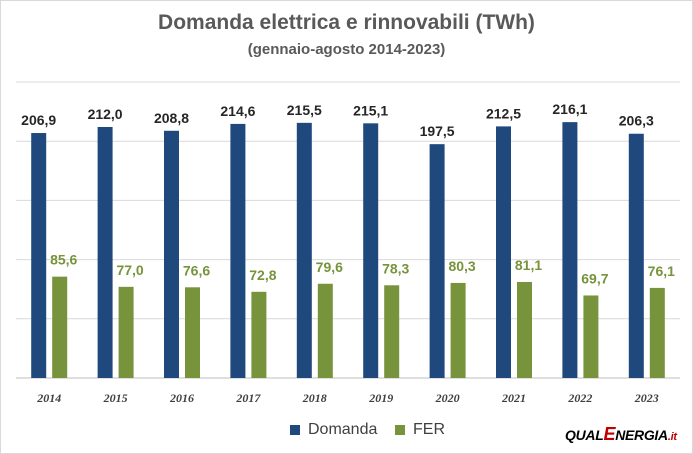 Image resolution: width=693 pixels, height=454 pixels. Describe the element at coordinates (528, 265) in the screenshot. I see `data-label-fer: 81,1` at that location.